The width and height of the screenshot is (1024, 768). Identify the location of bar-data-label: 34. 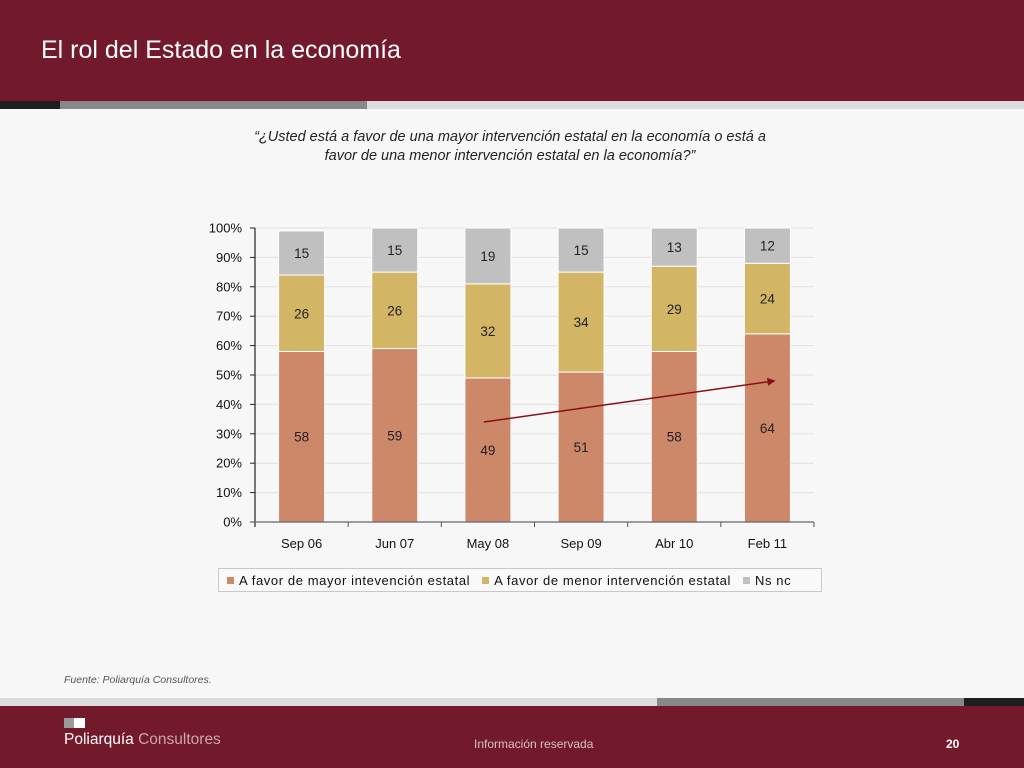
(582, 322).